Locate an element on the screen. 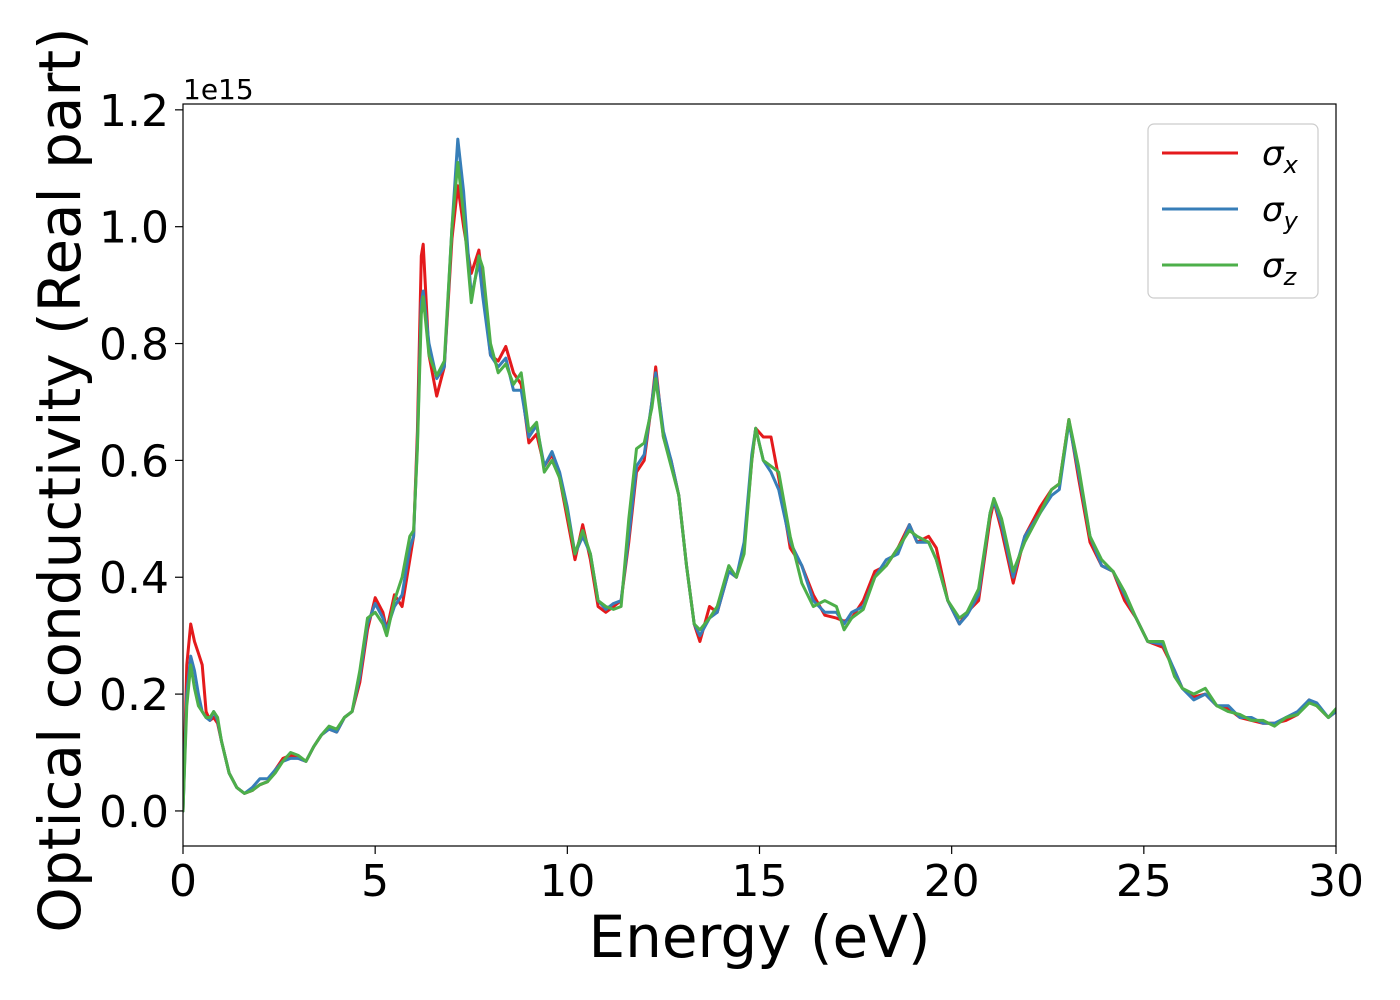 The height and width of the screenshot is (1000, 1400). y-tick-label: 0.6 is located at coordinates (134, 461).